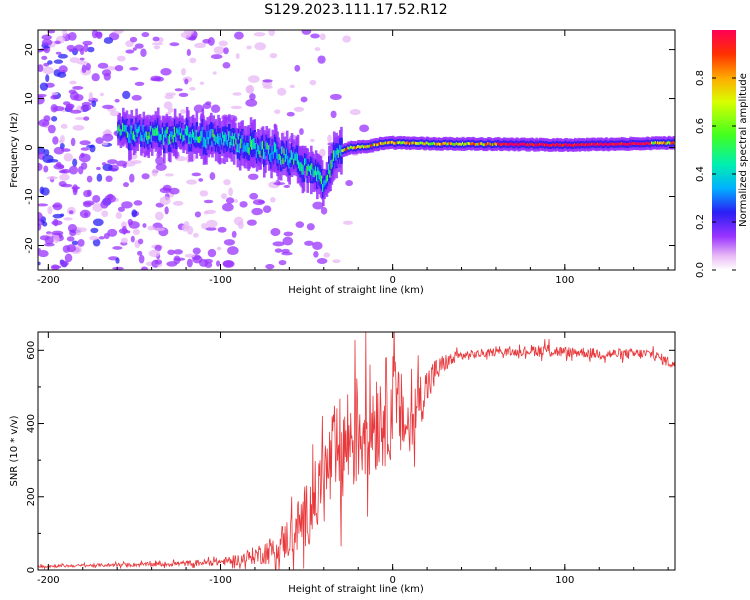  Describe the element at coordinates (14, 450) in the screenshot. I see `snr-y-label: SNR (10 * v/v)` at that location.